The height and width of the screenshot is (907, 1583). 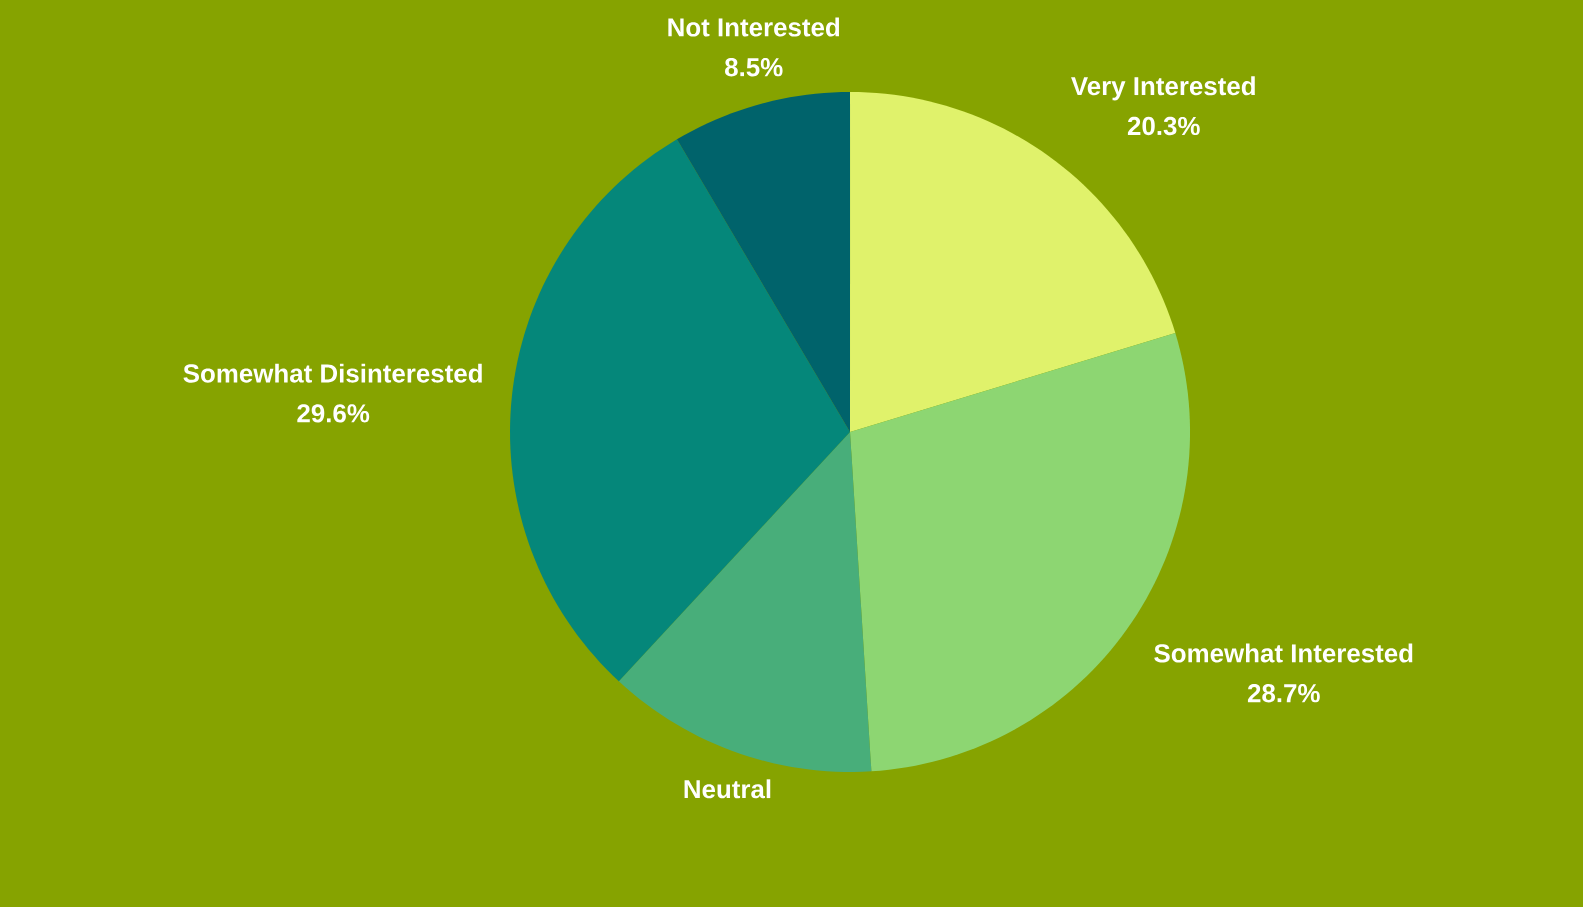 What do you see at coordinates (1283, 653) in the screenshot?
I see `slice-label: Somewhat Interested` at bounding box center [1283, 653].